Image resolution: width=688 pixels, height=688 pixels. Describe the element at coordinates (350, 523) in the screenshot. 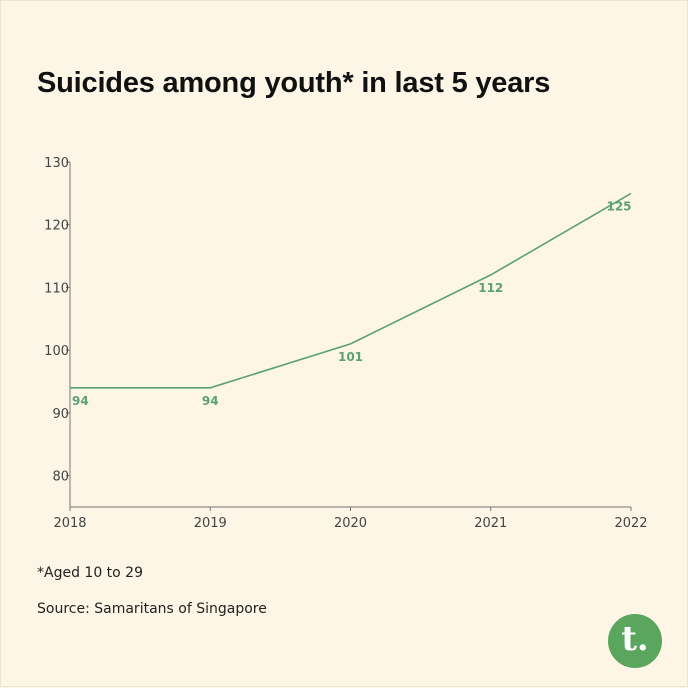

I see `x-tick-label: 2020` at that location.